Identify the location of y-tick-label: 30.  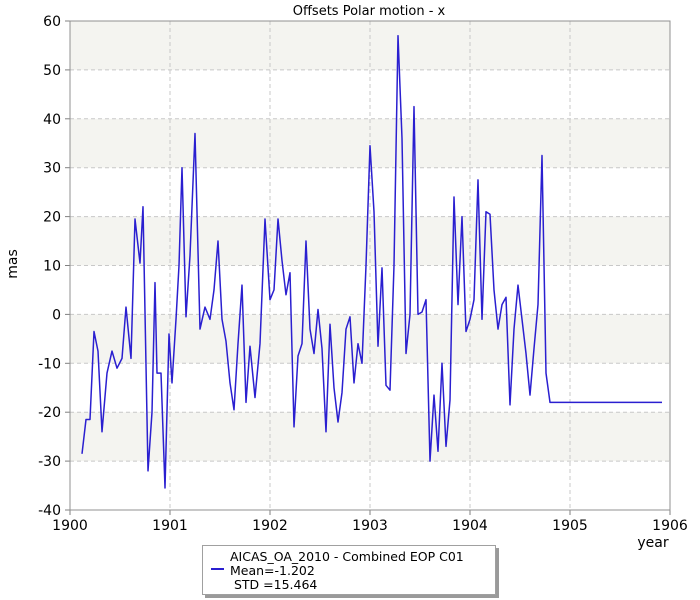
(52, 169).